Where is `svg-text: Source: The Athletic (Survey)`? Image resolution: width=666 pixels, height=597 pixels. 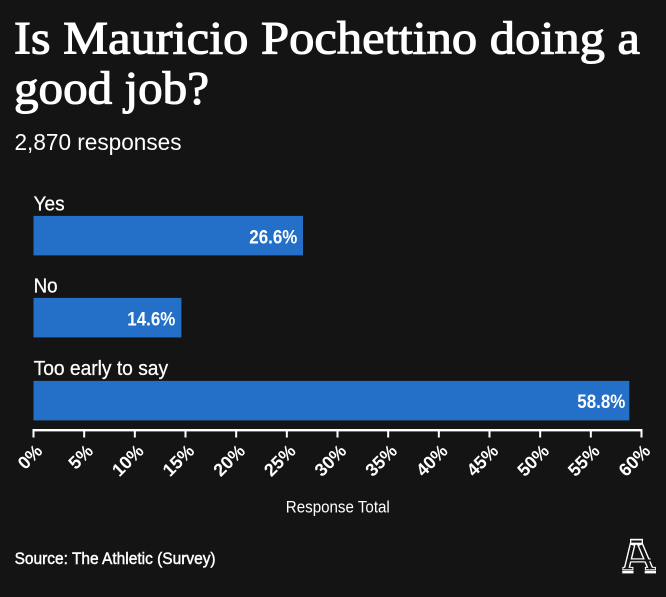
svg-text: Source: The Athletic (Survey) is located at coordinates (115, 558).